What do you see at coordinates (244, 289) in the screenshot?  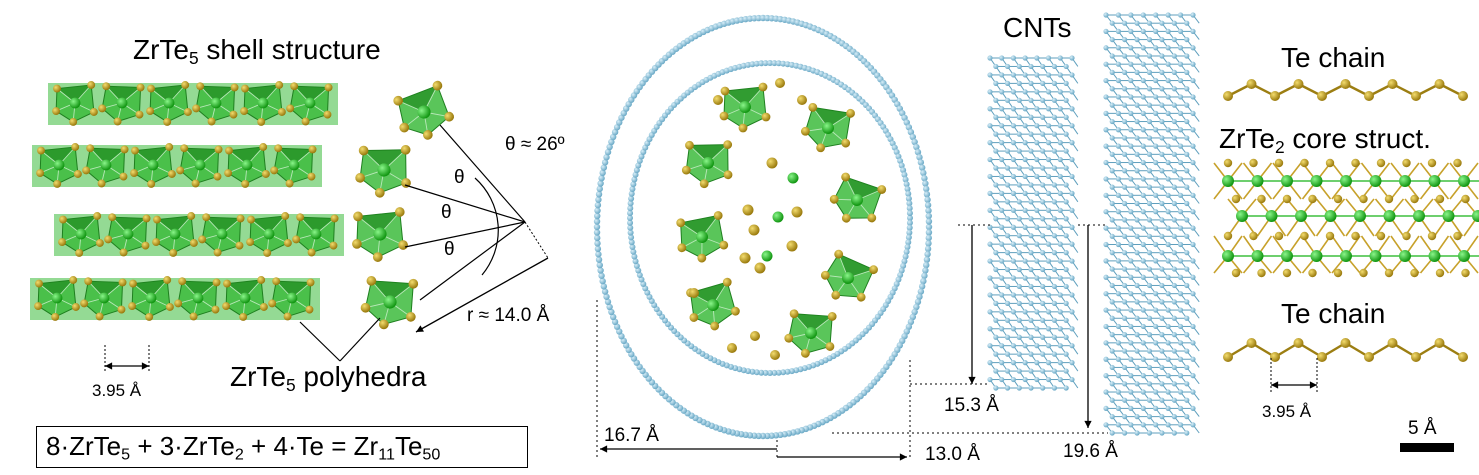 I see `shell-row-3-unit-4-shade` at bounding box center [244, 289].